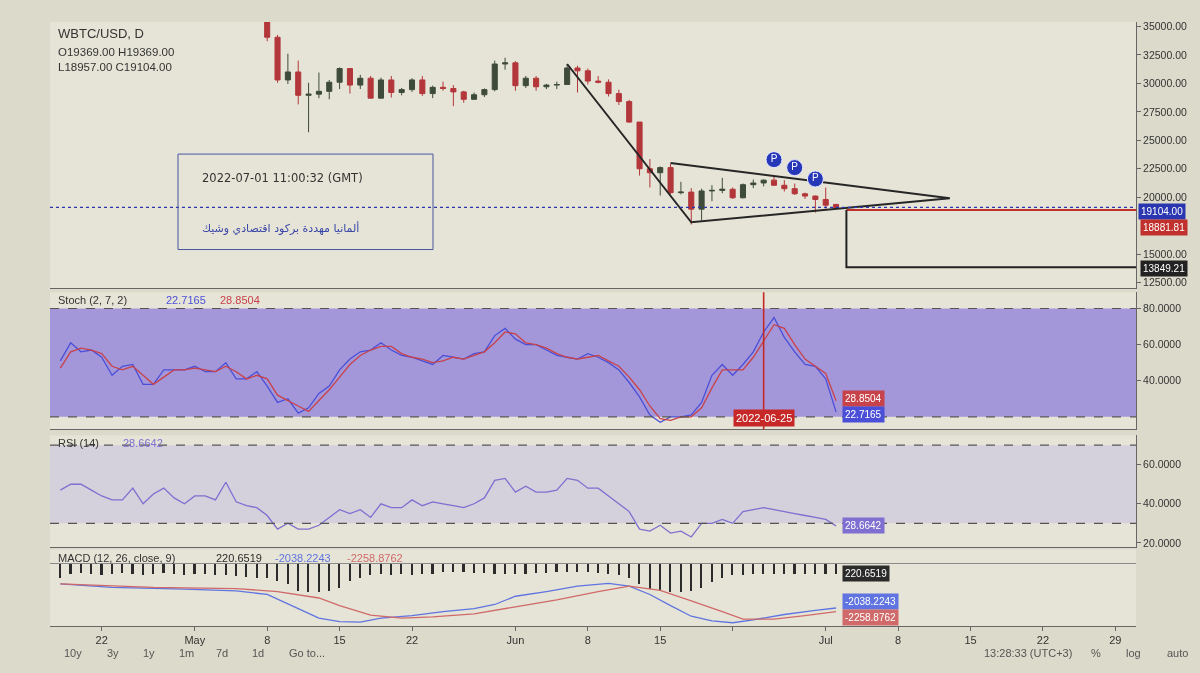  What do you see at coordinates (186, 300) in the screenshot?
I see `text: 22.7165` at bounding box center [186, 300].